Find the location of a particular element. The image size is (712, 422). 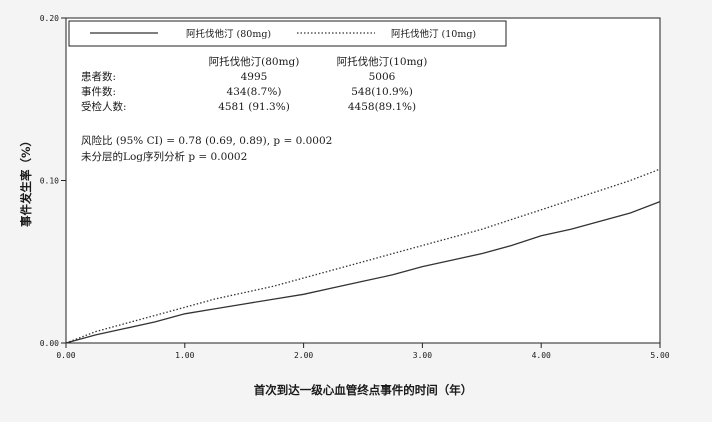

x-tick-label: 1.00 is located at coordinates (184, 355).